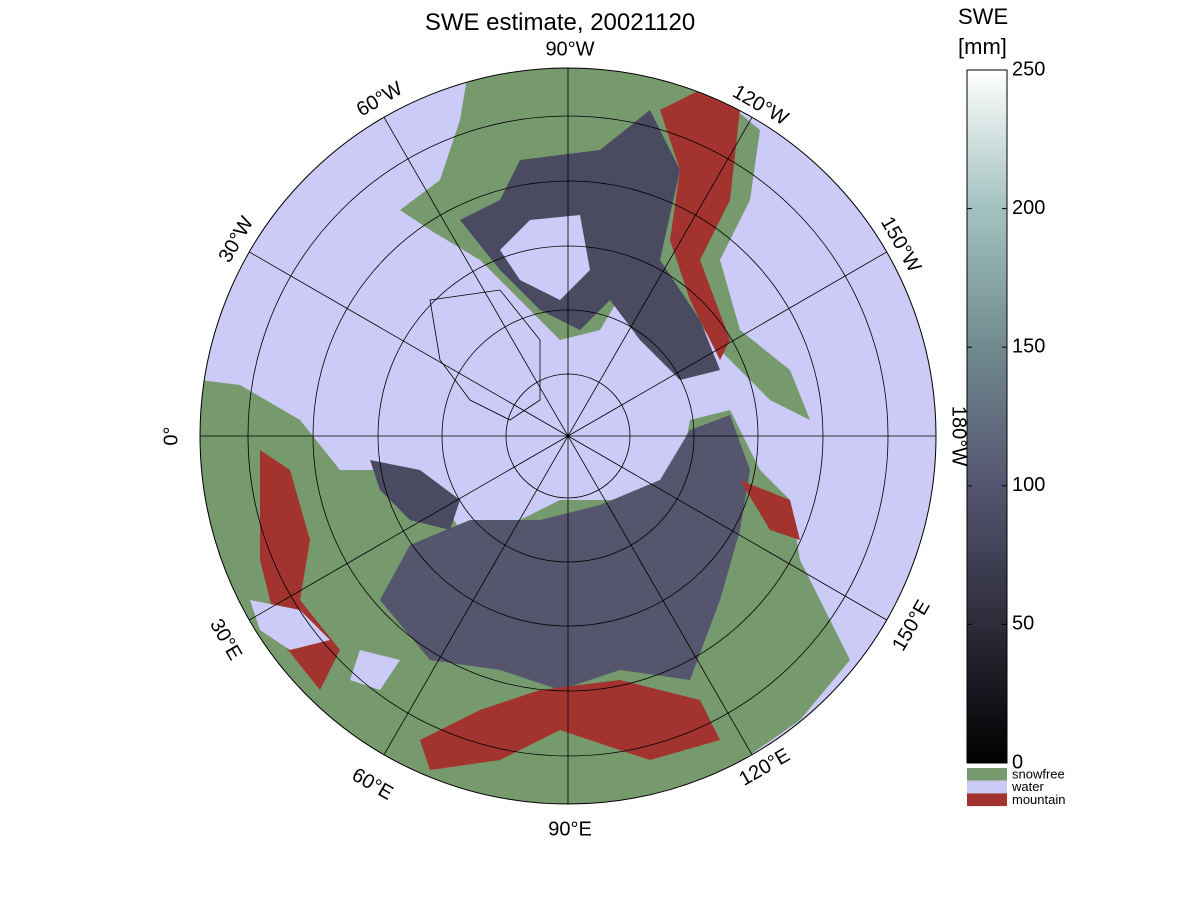  Describe the element at coordinates (987, 416) in the screenshot. I see `colorbar` at that location.